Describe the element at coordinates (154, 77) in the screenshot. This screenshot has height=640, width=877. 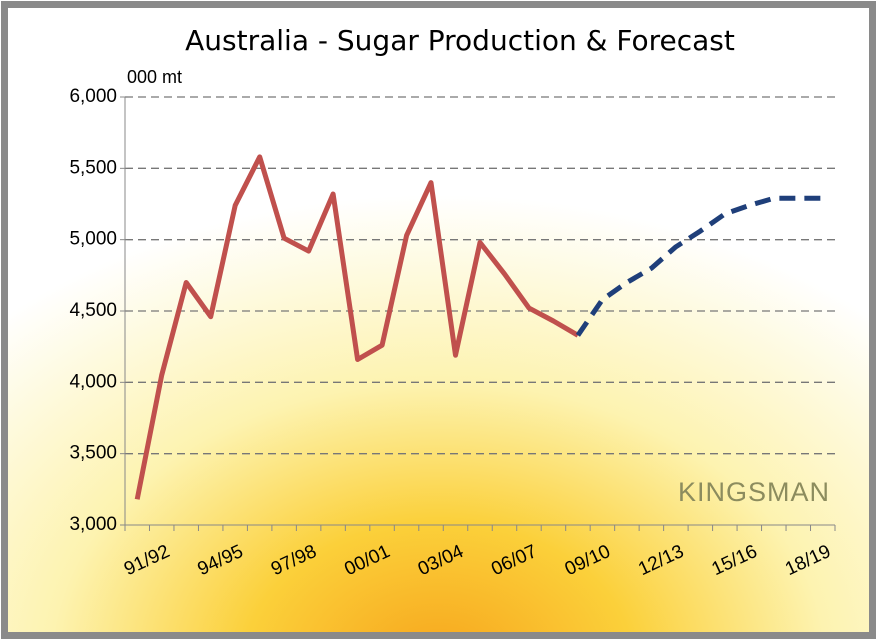
I see `unit-label: 000 mt` at that location.